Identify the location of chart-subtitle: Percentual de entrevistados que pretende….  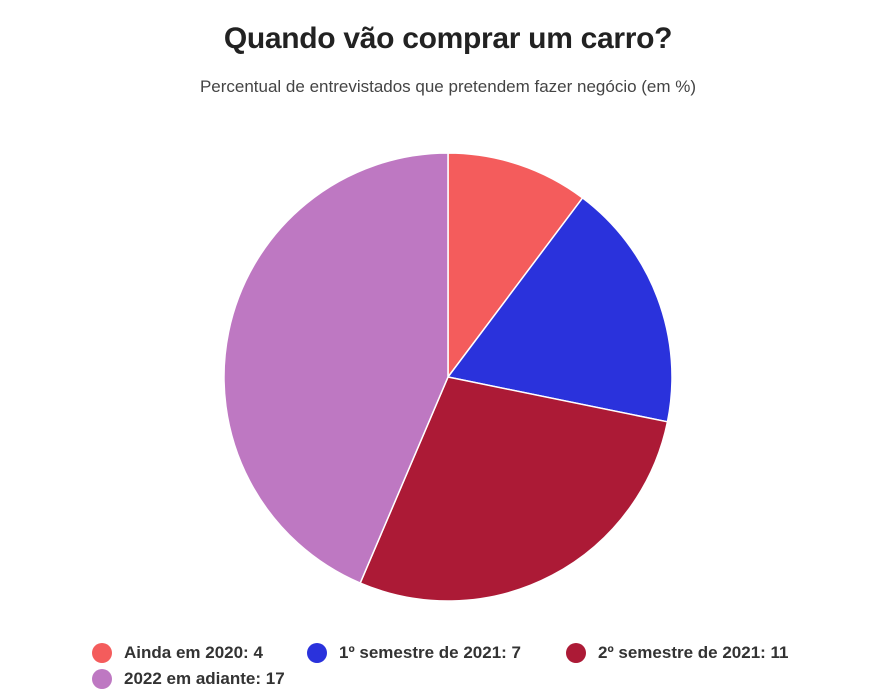
(448, 86).